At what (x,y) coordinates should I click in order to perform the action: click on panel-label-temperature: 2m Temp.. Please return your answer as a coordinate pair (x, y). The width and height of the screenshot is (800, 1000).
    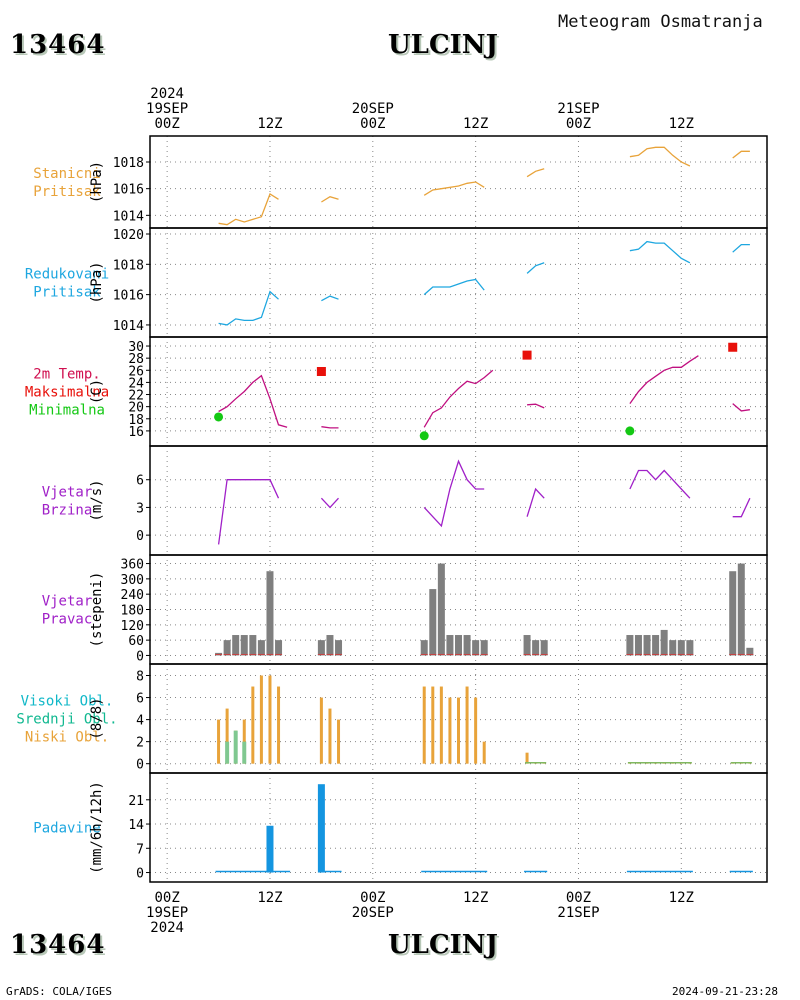
    Looking at the image, I should click on (66, 375).